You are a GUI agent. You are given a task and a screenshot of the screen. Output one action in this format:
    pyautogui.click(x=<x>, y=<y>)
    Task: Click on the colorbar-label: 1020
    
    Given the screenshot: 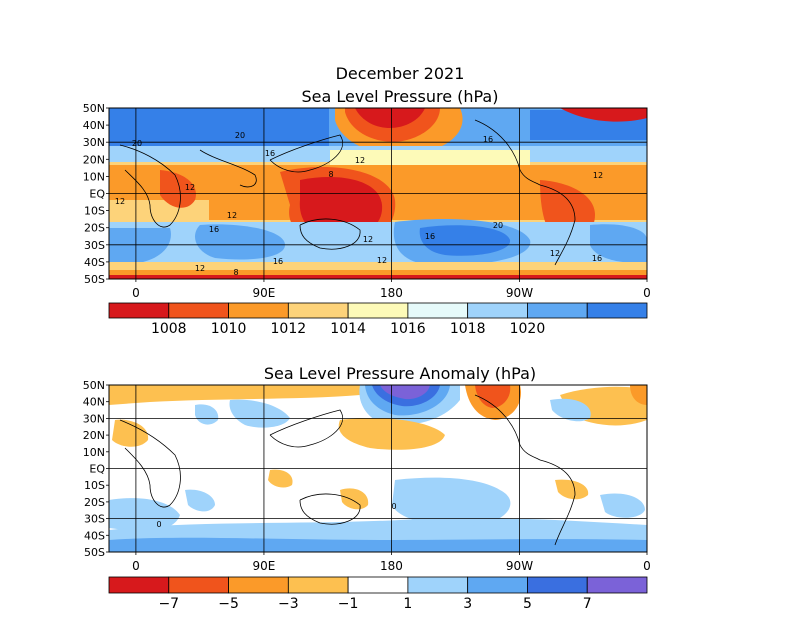 What is the action you would take?
    pyautogui.click(x=528, y=329)
    